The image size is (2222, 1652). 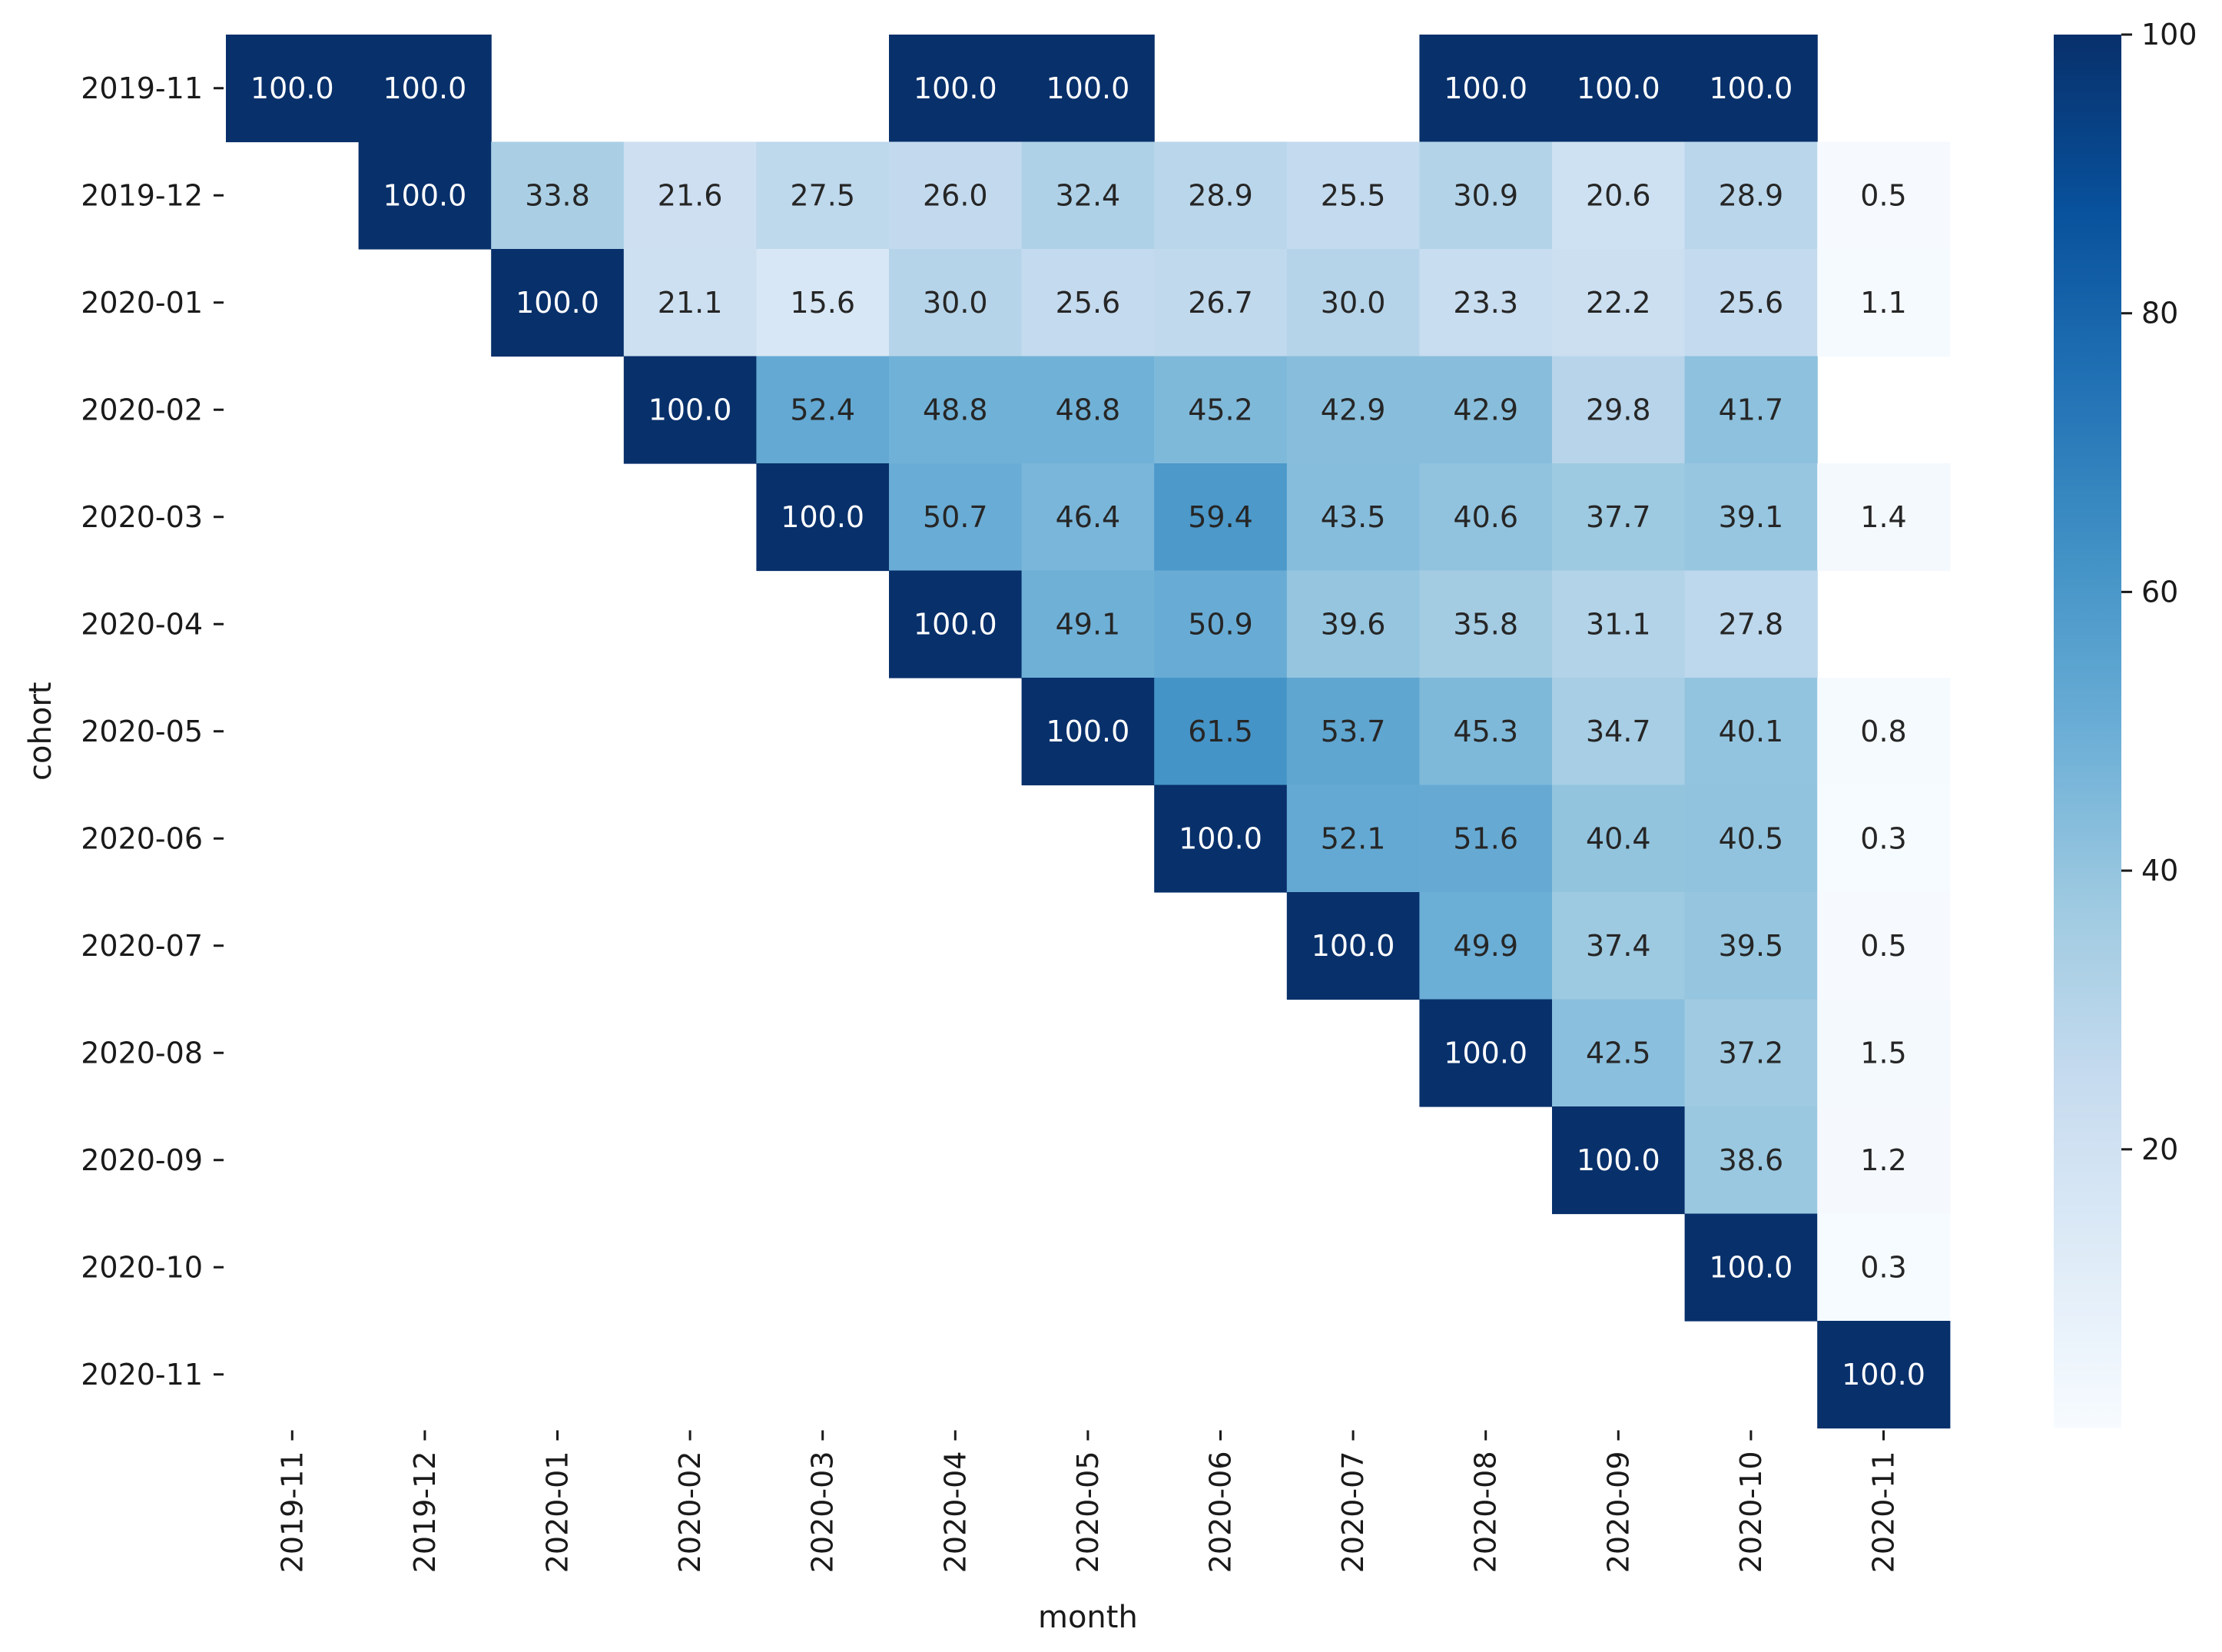 I want to click on x-tick-label: 2020-01, so click(x=558, y=1512).